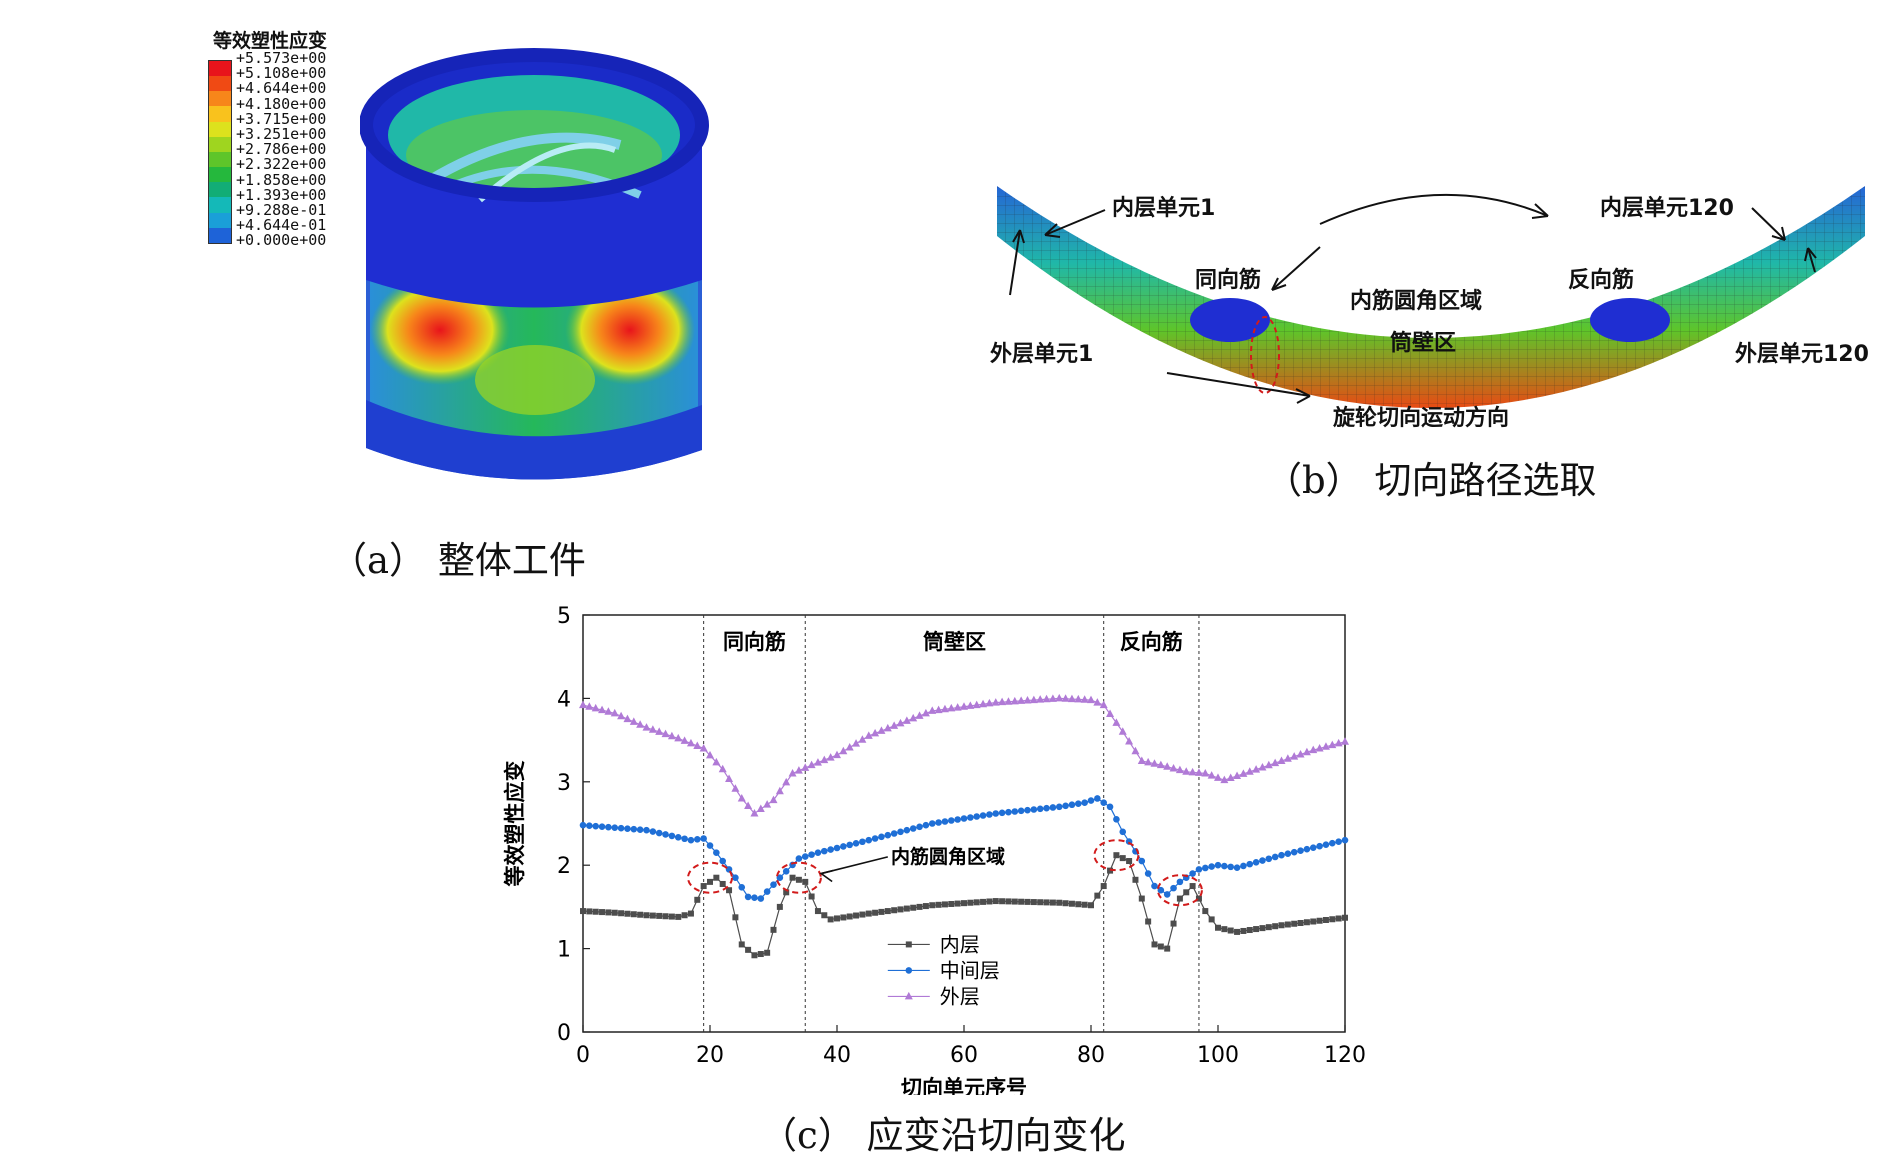 This screenshot has height=1162, width=1890. What do you see at coordinates (1416, 301) in the screenshot?
I see `label-fillet: 内筋圆角区域` at bounding box center [1416, 301].